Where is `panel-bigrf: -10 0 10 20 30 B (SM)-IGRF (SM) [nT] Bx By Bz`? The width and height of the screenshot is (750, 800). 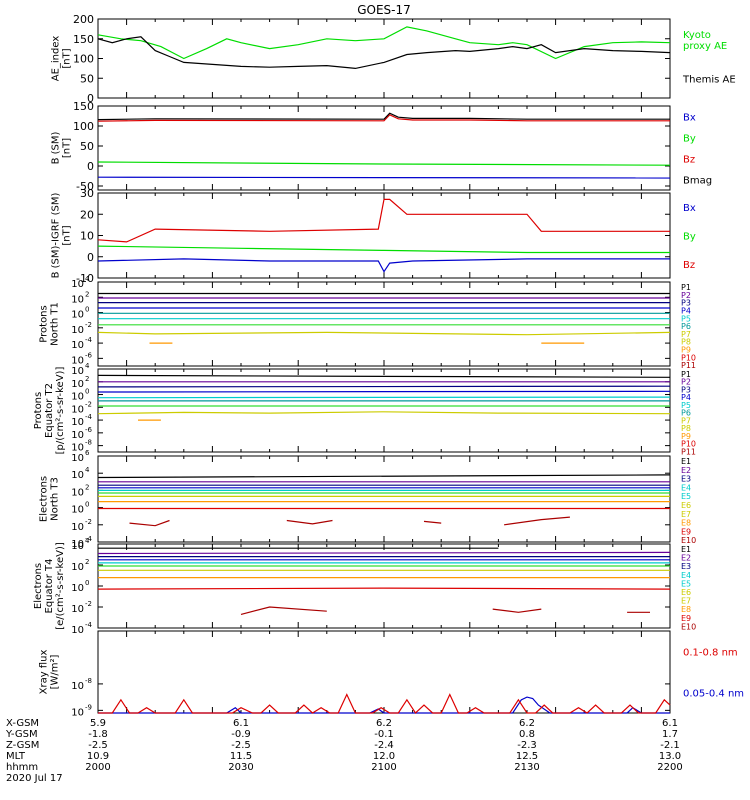
panel-bigrf: -10 0 10 20 30 B (SM)-IGRF (SM) [nT] Bx By Bz is located at coordinates (373, 236).